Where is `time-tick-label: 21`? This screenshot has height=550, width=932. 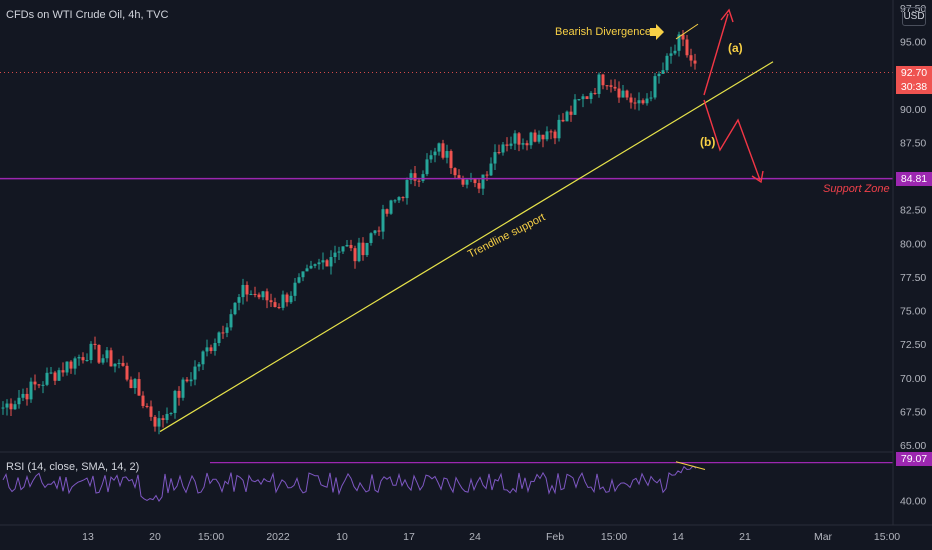 time-tick-label: 21 is located at coordinates (745, 537).